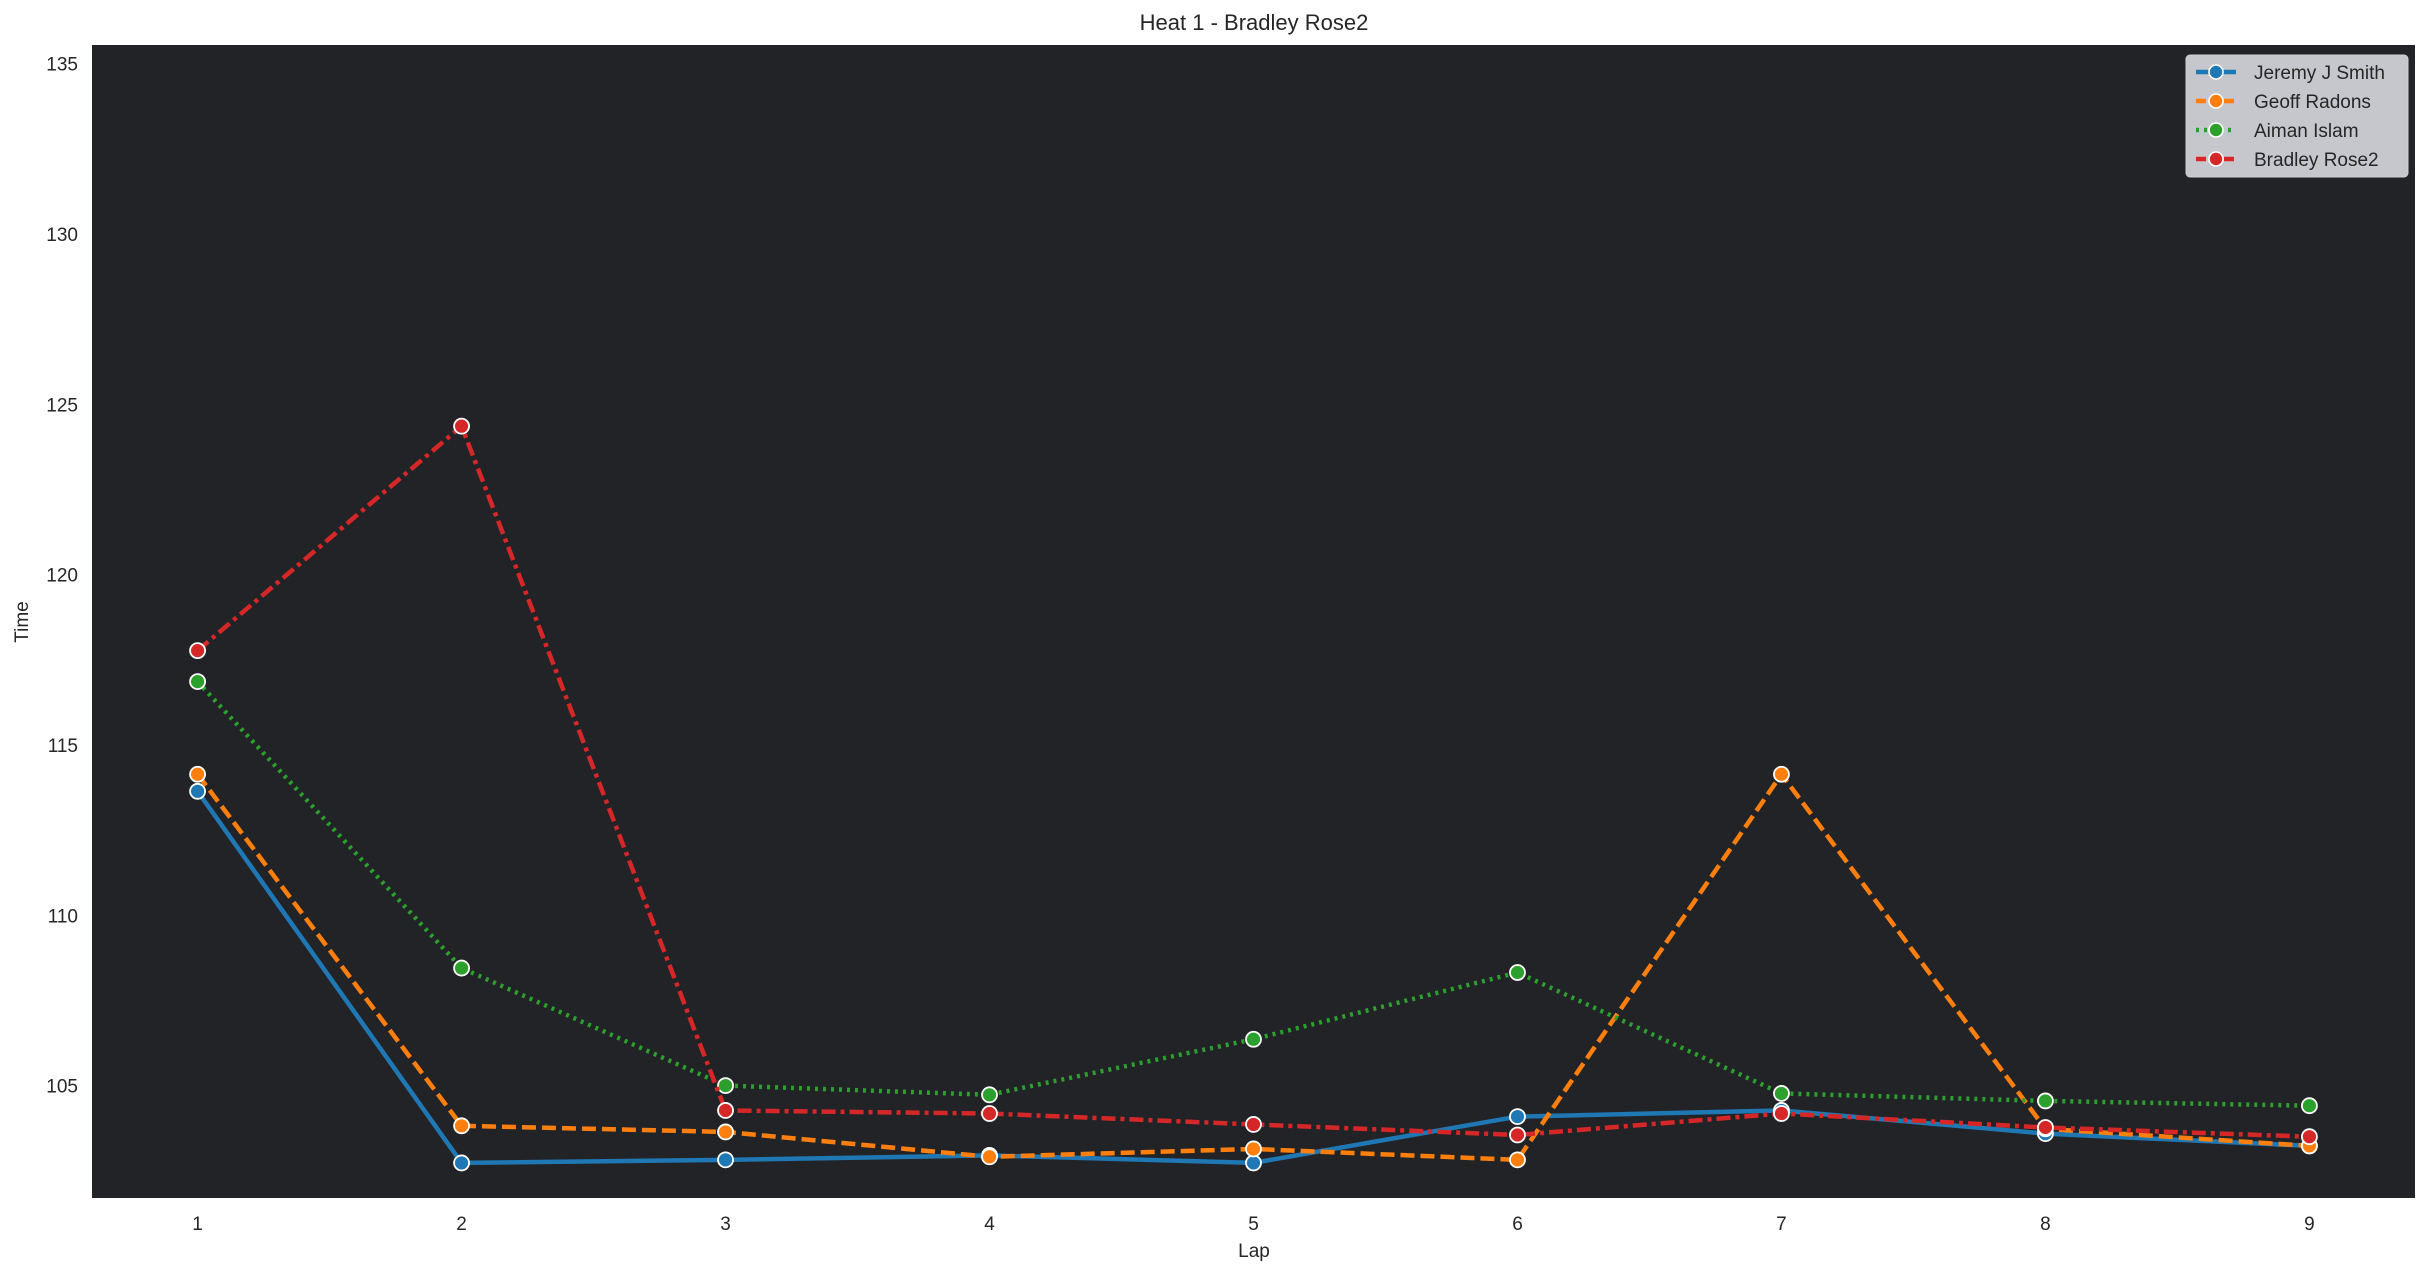  Describe the element at coordinates (62, 65) in the screenshot. I see `y-tick-label: 135` at that location.